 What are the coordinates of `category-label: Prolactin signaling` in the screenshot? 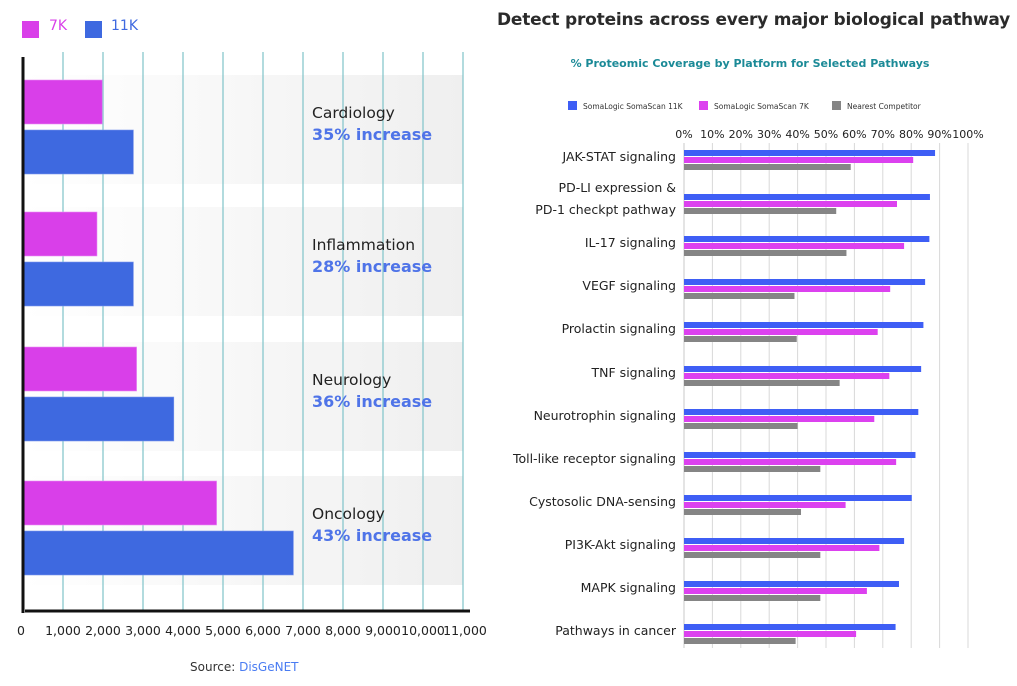 It's located at (619, 328).